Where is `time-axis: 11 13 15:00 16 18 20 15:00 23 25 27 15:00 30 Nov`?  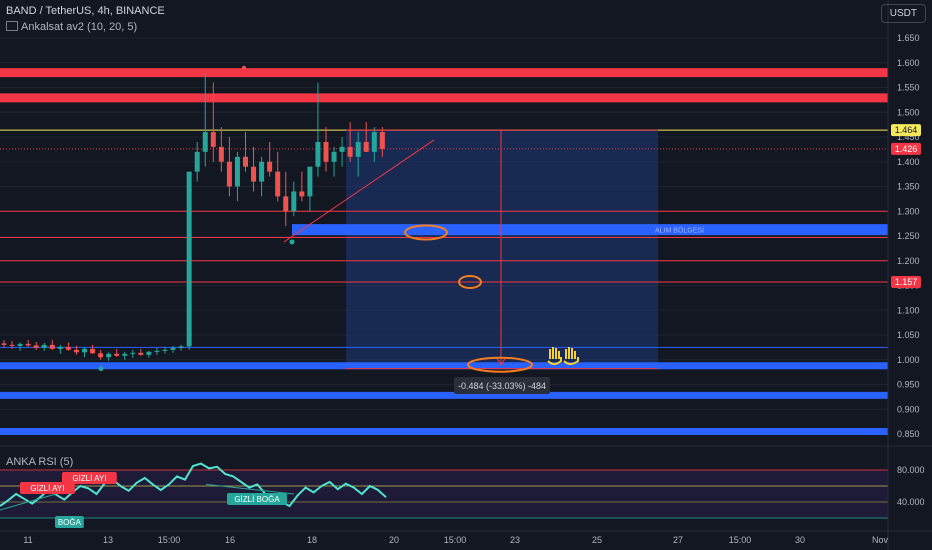 time-axis: 11 13 15:00 16 18 20 15:00 23 25 27 15:00 30 Nov is located at coordinates (466, 537).